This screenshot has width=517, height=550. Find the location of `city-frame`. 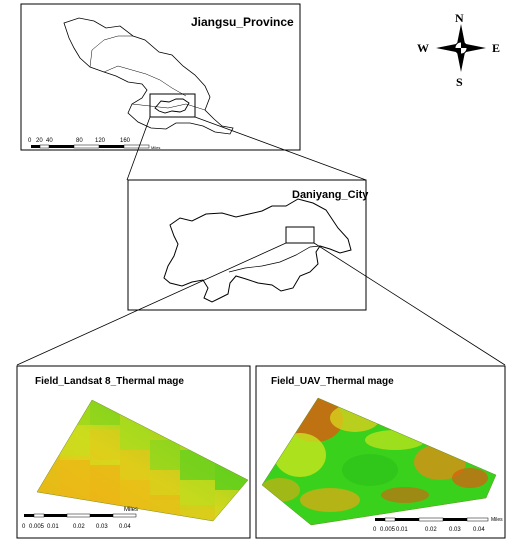

city-frame is located at coordinates (247, 245).